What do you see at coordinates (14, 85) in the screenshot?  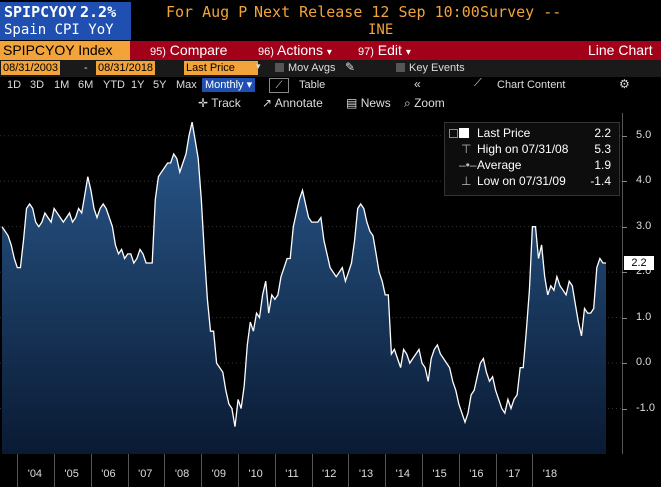 I see `range-1d: 1D` at bounding box center [14, 85].